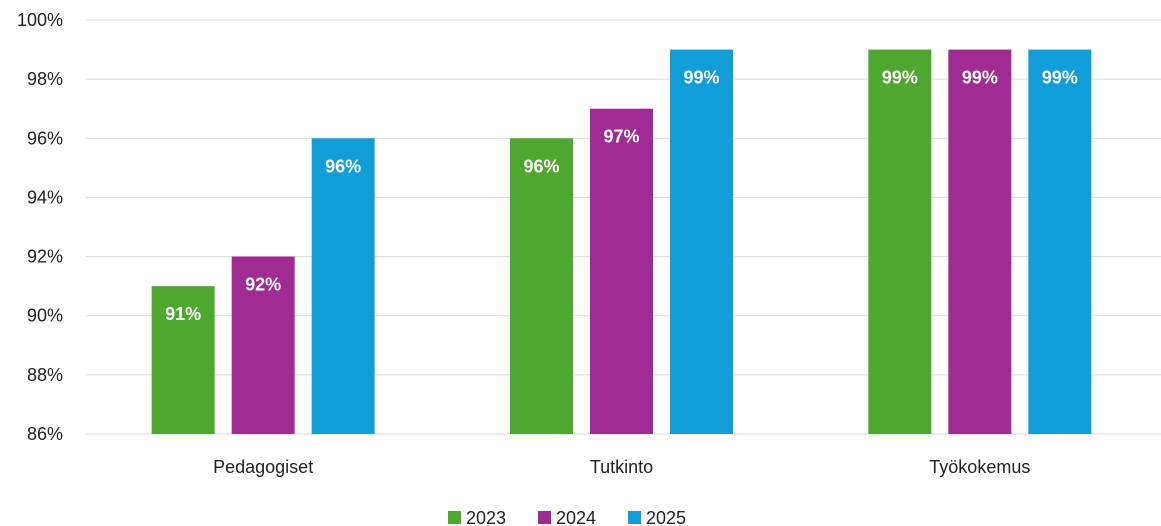 Image resolution: width=1161 pixels, height=526 pixels. What do you see at coordinates (979, 467) in the screenshot?
I see `x-category-label: Työkokemus` at bounding box center [979, 467].